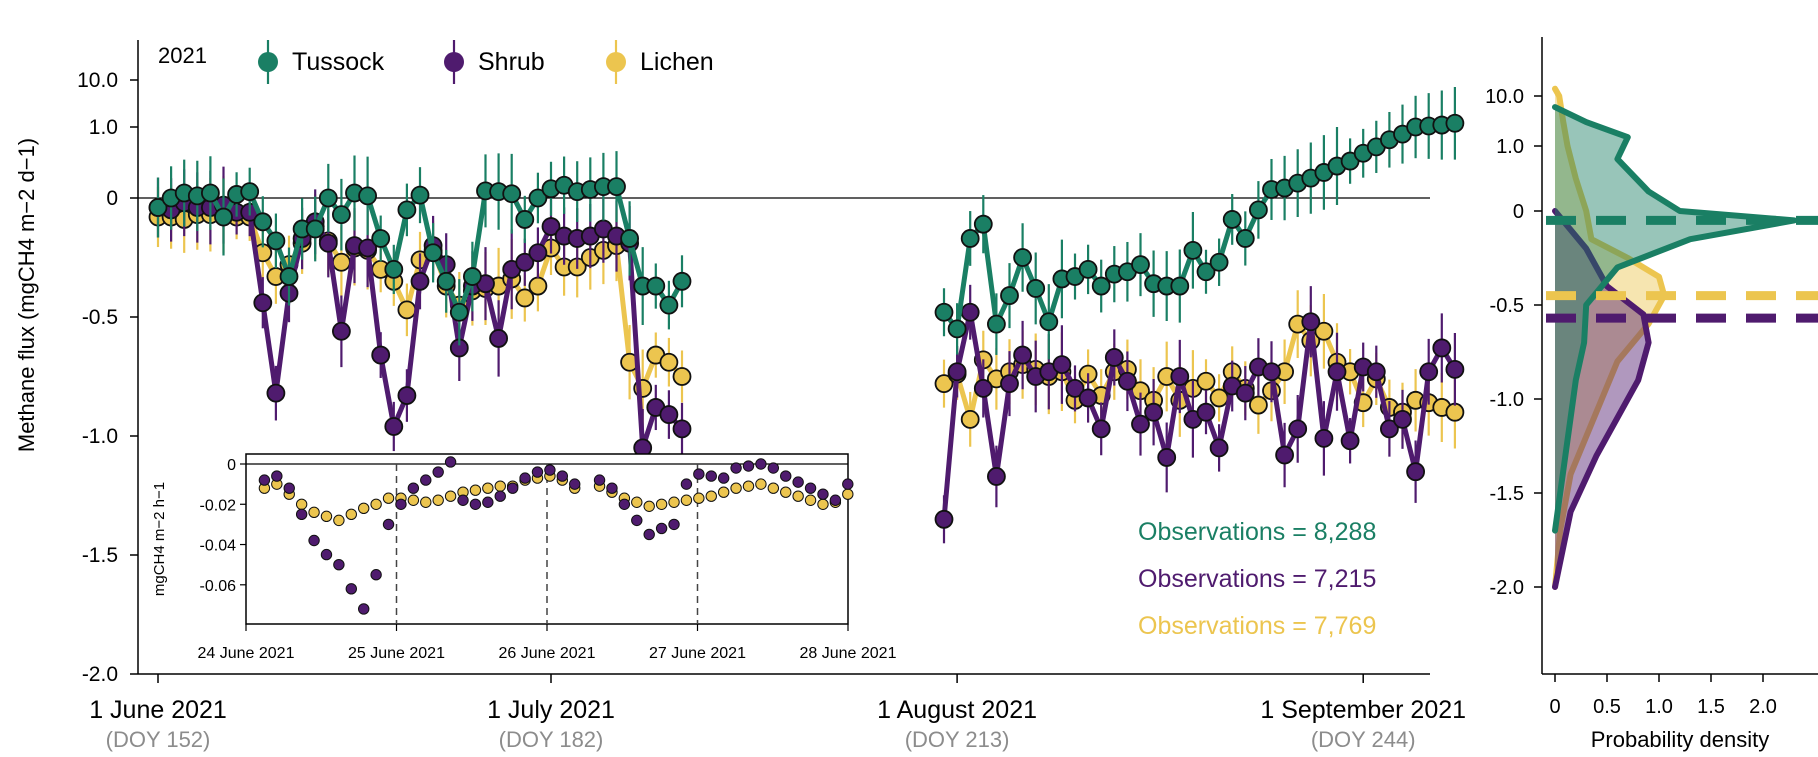  What do you see at coordinates (848, 653) in the screenshot?
I see `inset-x-tick-label: 28 June 2021` at bounding box center [848, 653].